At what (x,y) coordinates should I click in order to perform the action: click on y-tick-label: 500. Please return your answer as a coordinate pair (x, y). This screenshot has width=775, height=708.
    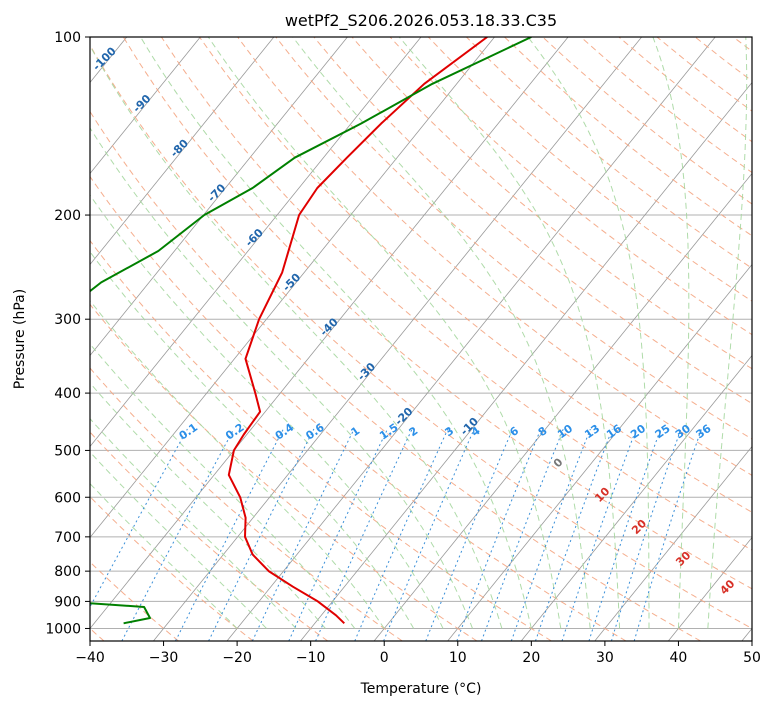
    Looking at the image, I should click on (67, 451).